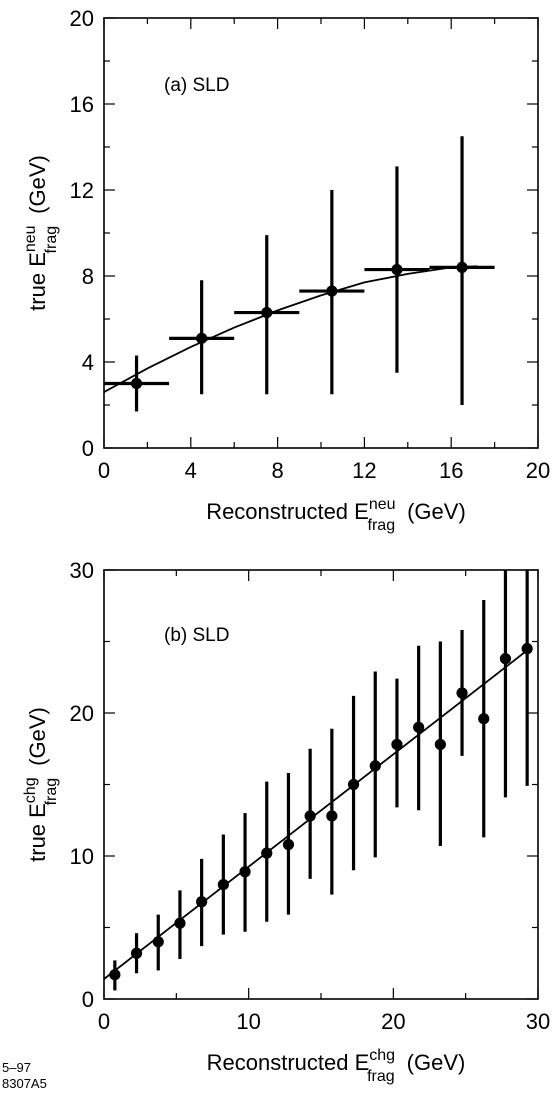 The height and width of the screenshot is (1103, 553). I want to click on x-tick-label: 12, so click(364, 470).